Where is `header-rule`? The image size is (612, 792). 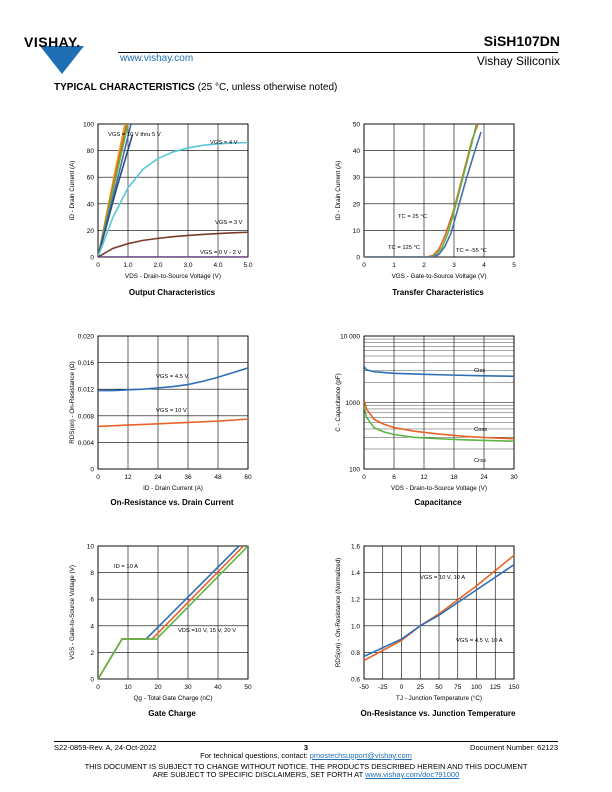 header-rule is located at coordinates (338, 52).